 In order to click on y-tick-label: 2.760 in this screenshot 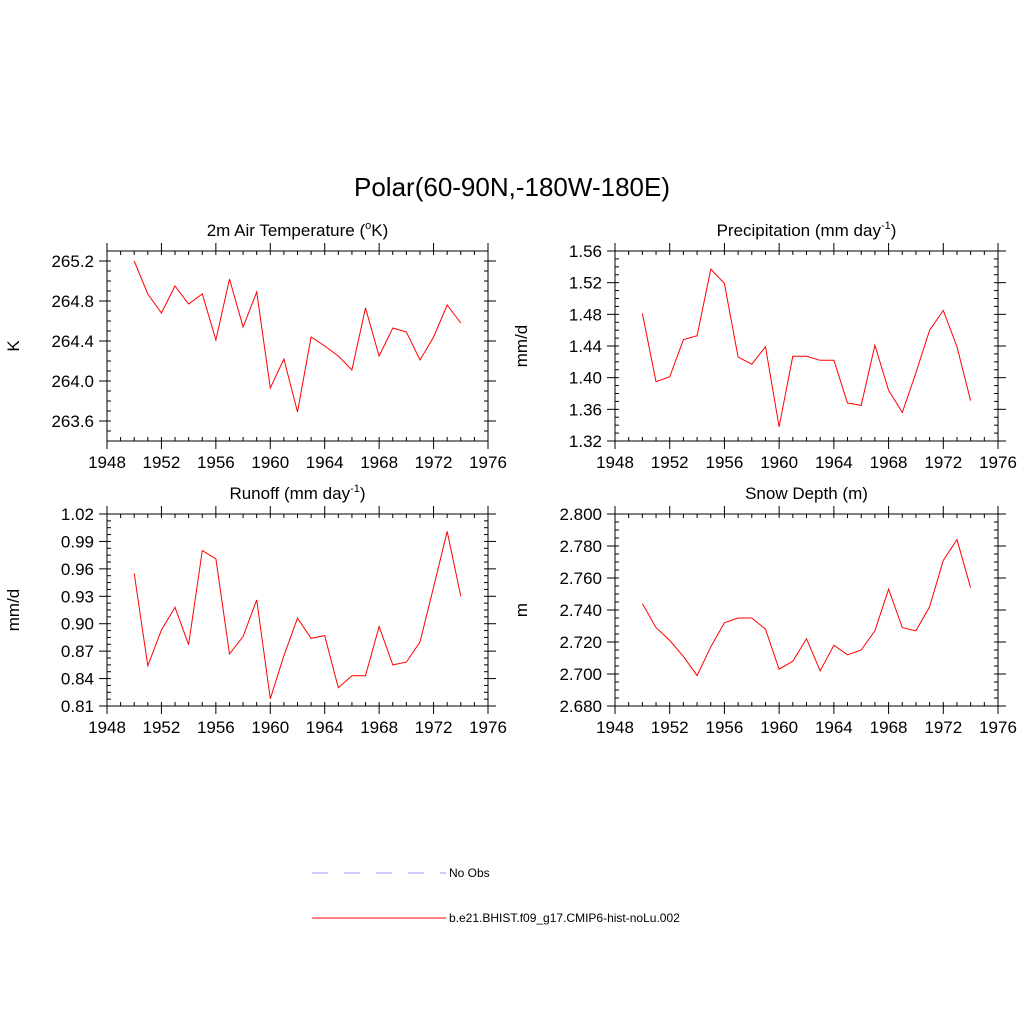, I will do `click(580, 578)`.